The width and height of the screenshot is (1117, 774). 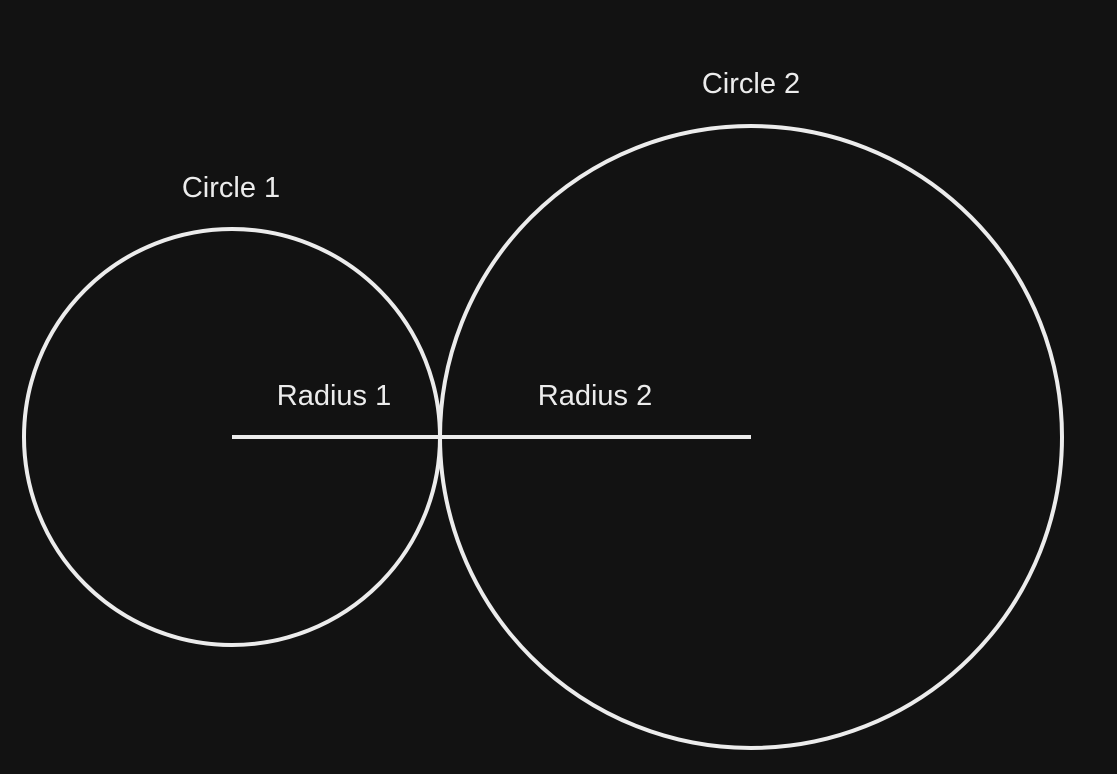 I want to click on radius-2-label: Radius 2, so click(x=595, y=396).